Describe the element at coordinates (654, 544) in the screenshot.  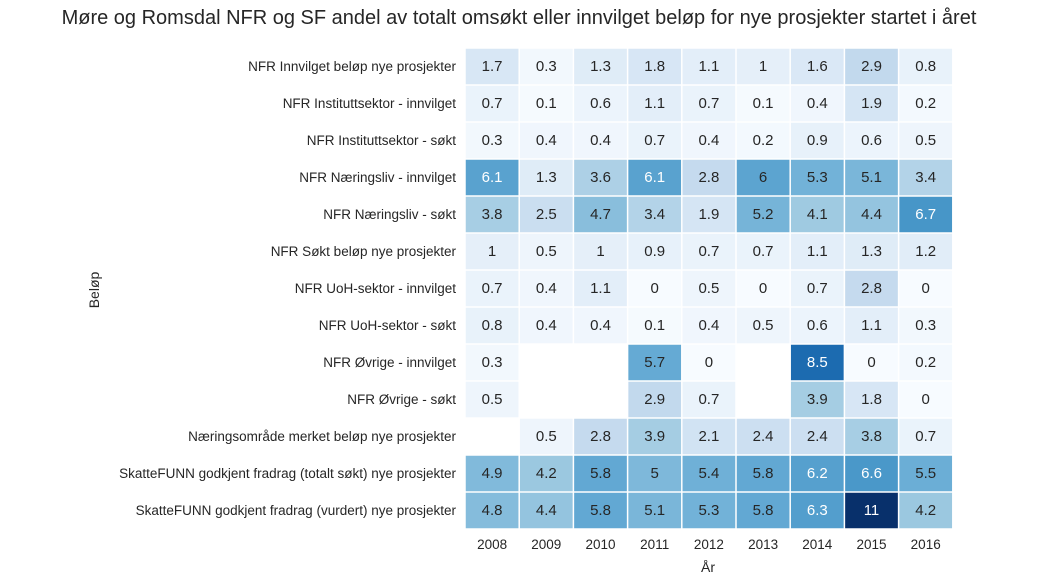
I see `column-label: 2011` at that location.